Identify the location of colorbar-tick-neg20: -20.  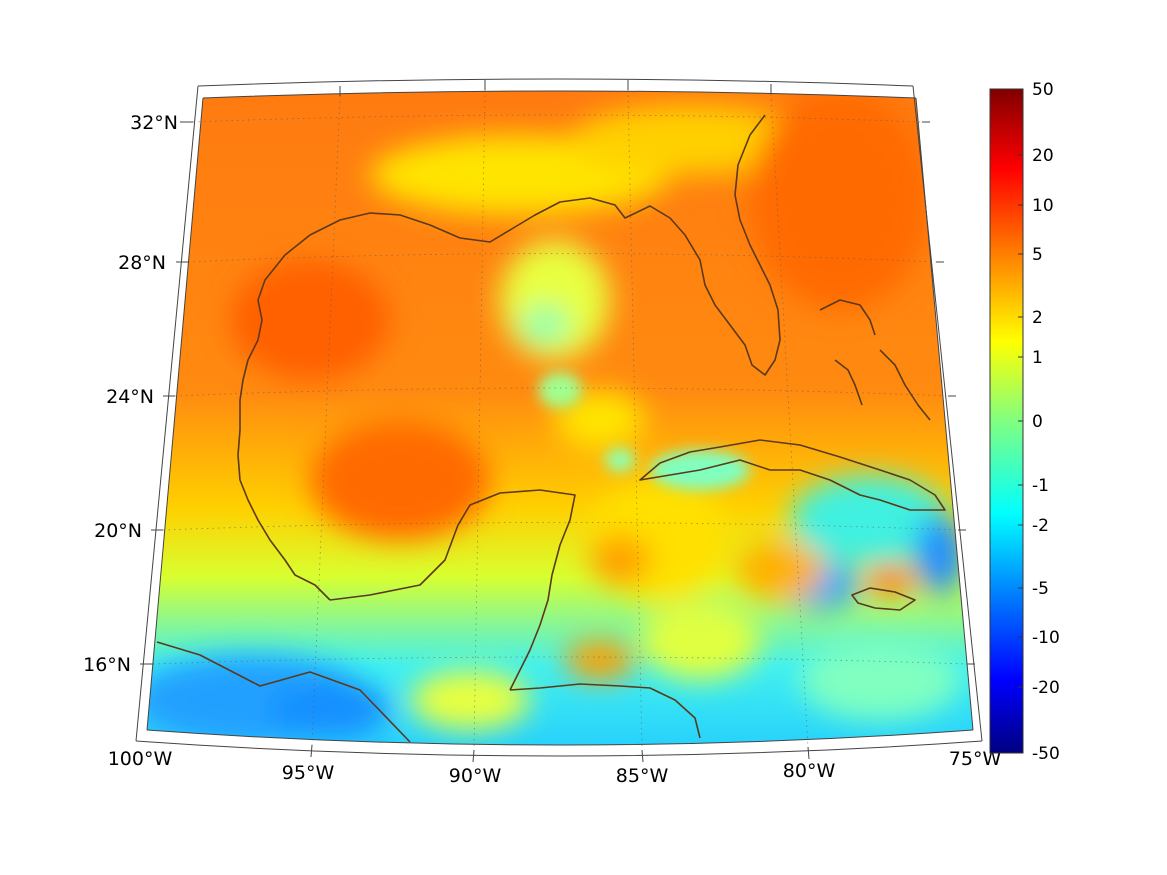
(1046, 688).